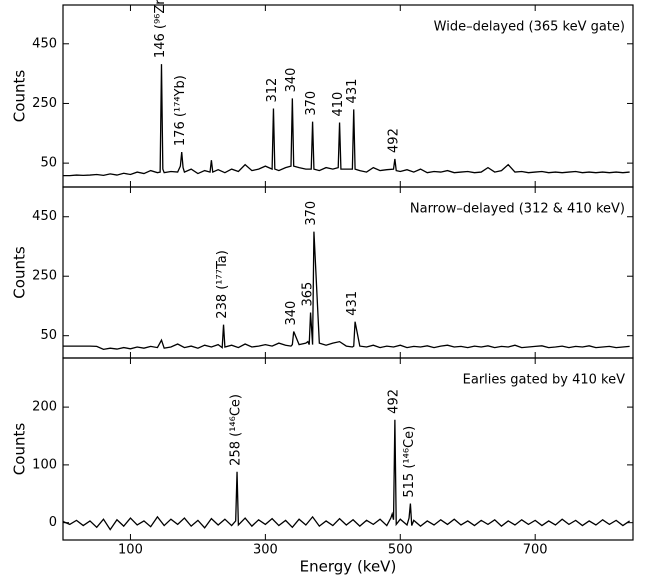 This screenshot has height=578, width=646. I want to click on peak-label: 258 (¹⁴⁶Ce), so click(236, 430).